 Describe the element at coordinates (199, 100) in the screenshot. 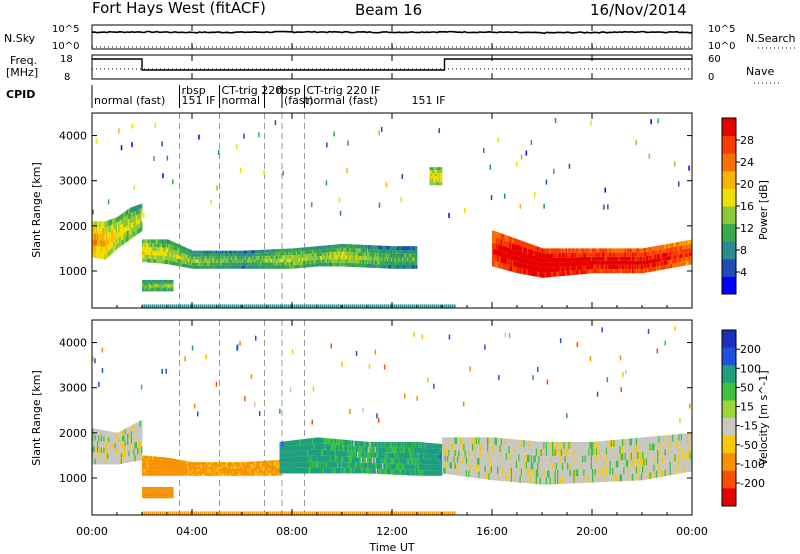

I see `cpid-segment-2: 151 IF` at that location.